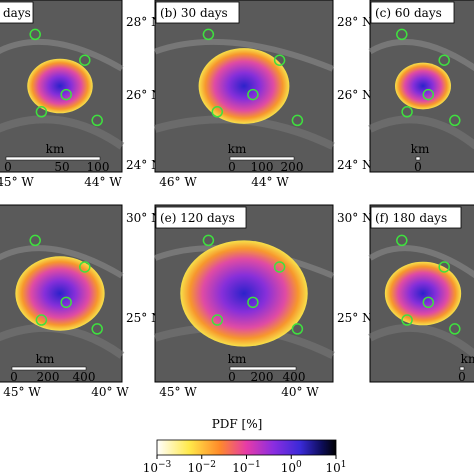 The height and width of the screenshot is (474, 474). I want to click on tick-exponent: −2, so click(209, 465).